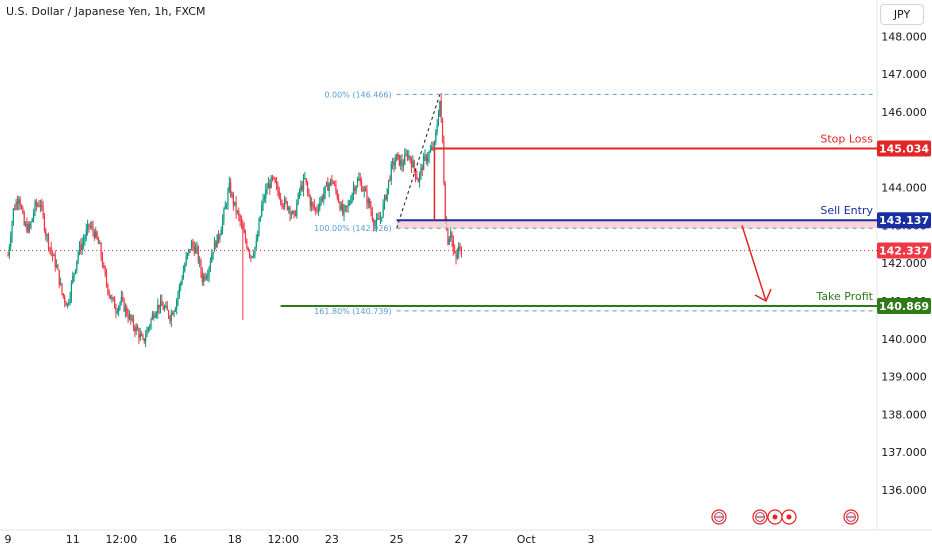 The height and width of the screenshot is (555, 932). I want to click on projection-arrow, so click(754, 263).